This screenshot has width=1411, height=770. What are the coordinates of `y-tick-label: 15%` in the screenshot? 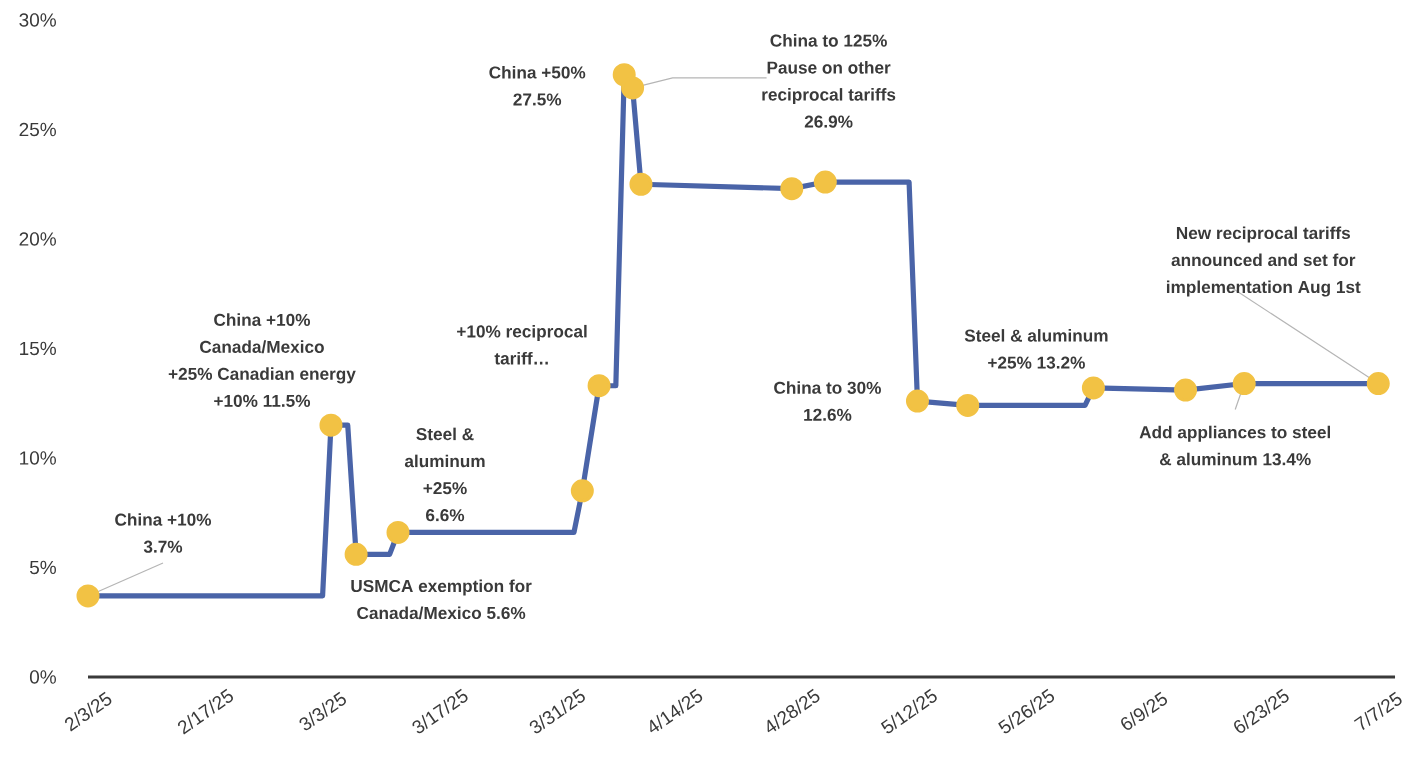 It's located at (38, 348).